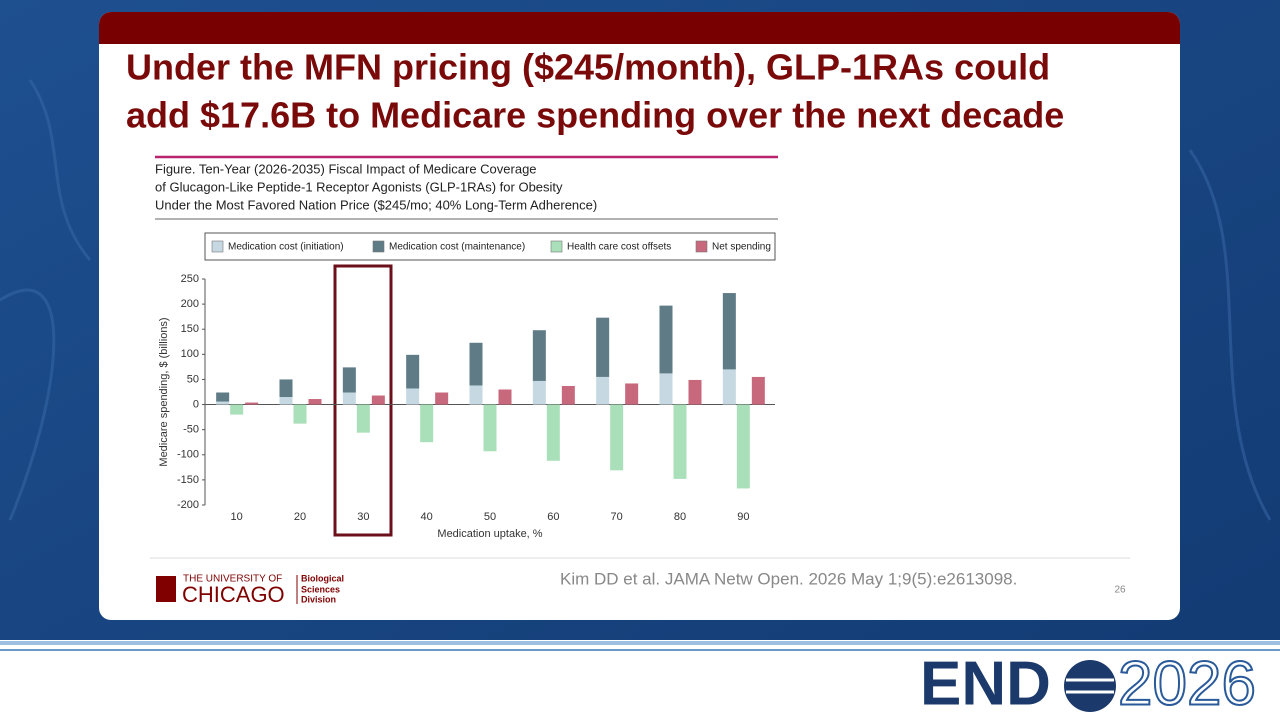  Describe the element at coordinates (322, 578) in the screenshot. I see `logo-text: Biological` at that location.